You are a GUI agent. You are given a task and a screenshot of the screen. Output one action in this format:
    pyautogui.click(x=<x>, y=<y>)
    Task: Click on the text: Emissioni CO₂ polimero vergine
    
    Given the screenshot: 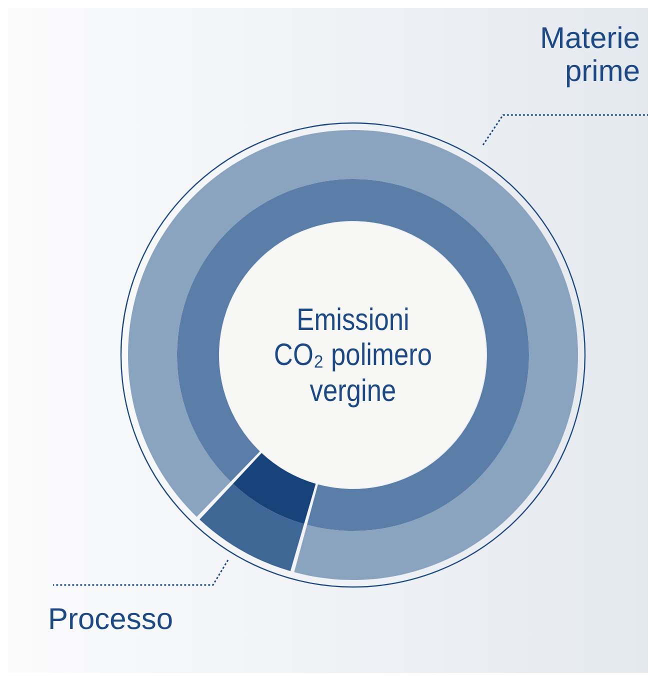 What is the action you would take?
    pyautogui.click(x=353, y=355)
    